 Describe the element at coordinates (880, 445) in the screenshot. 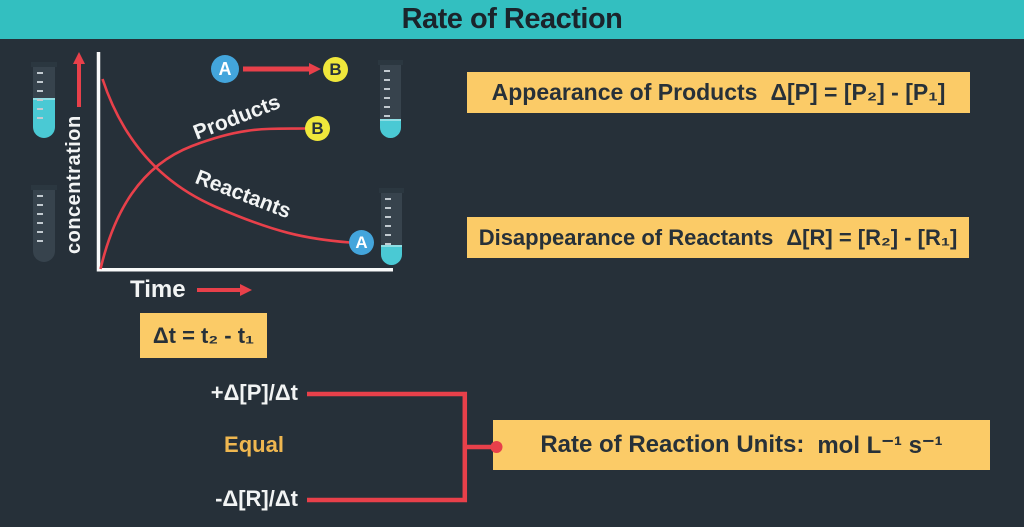

I see `rate-units-formula: mol L⁻¹ s⁻¹` at that location.